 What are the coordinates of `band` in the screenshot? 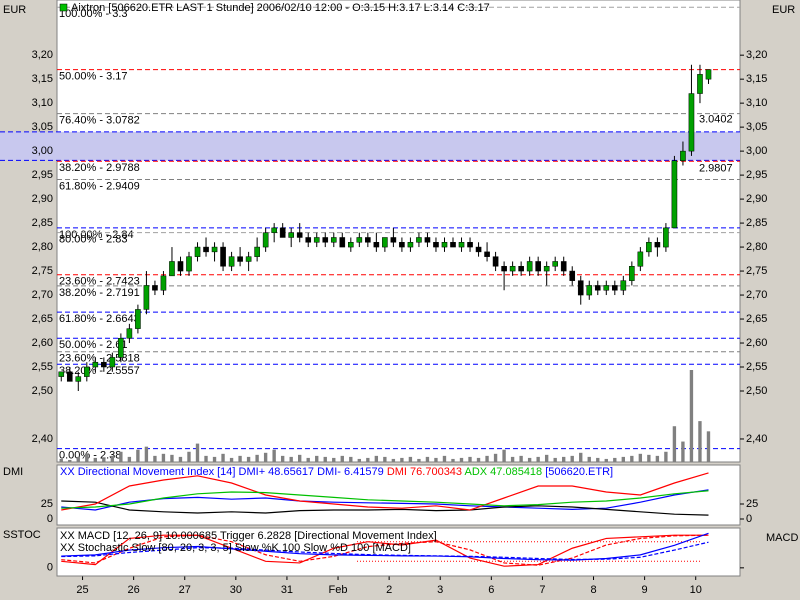 It's located at (370, 146).